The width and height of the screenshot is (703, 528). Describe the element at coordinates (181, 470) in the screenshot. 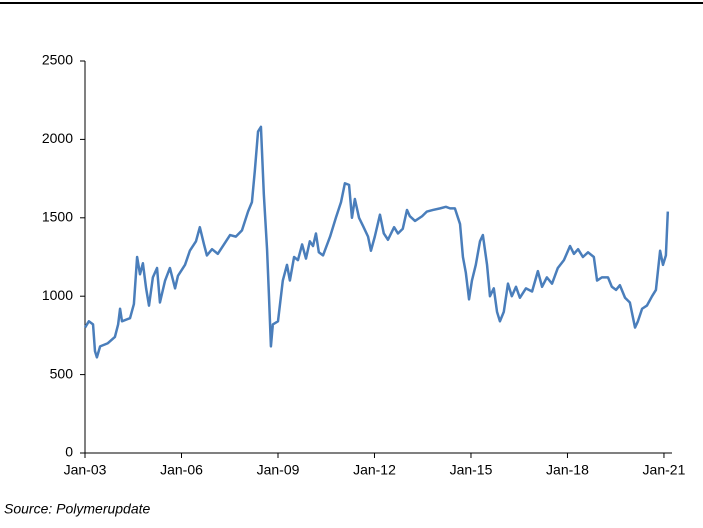

I see `x-tick-label: Jan-06` at that location.